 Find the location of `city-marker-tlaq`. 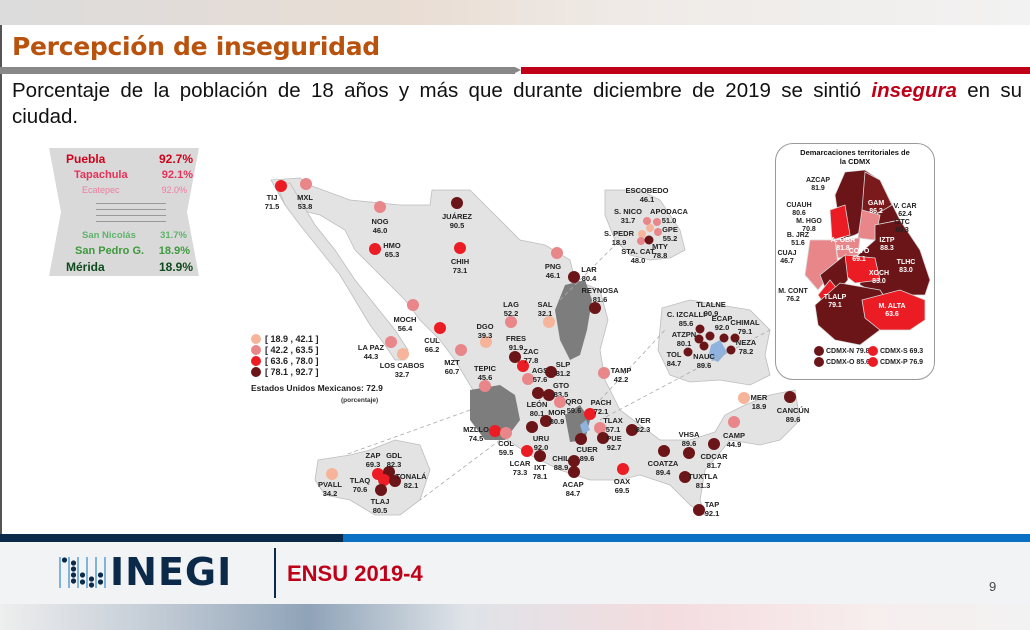

city-marker-tlaq is located at coordinates (384, 480).